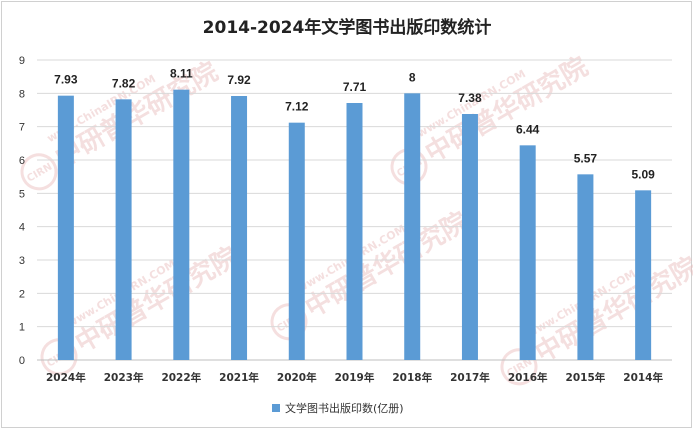  What do you see at coordinates (297, 107) in the screenshot?
I see `data-label: 7.12` at bounding box center [297, 107].